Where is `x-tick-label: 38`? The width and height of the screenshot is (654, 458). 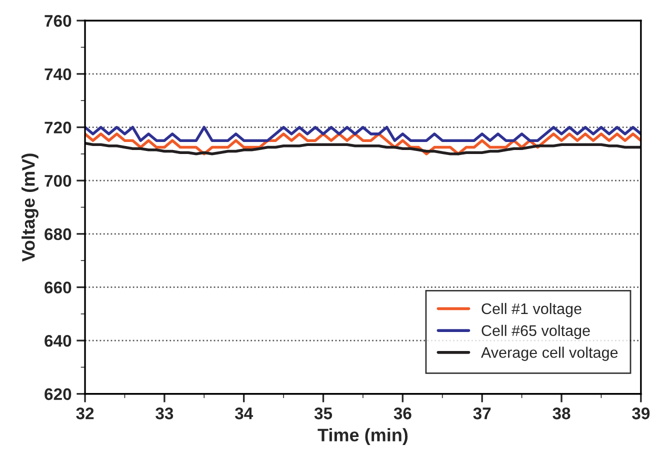 x-tick-label: 38 is located at coordinates (561, 414).